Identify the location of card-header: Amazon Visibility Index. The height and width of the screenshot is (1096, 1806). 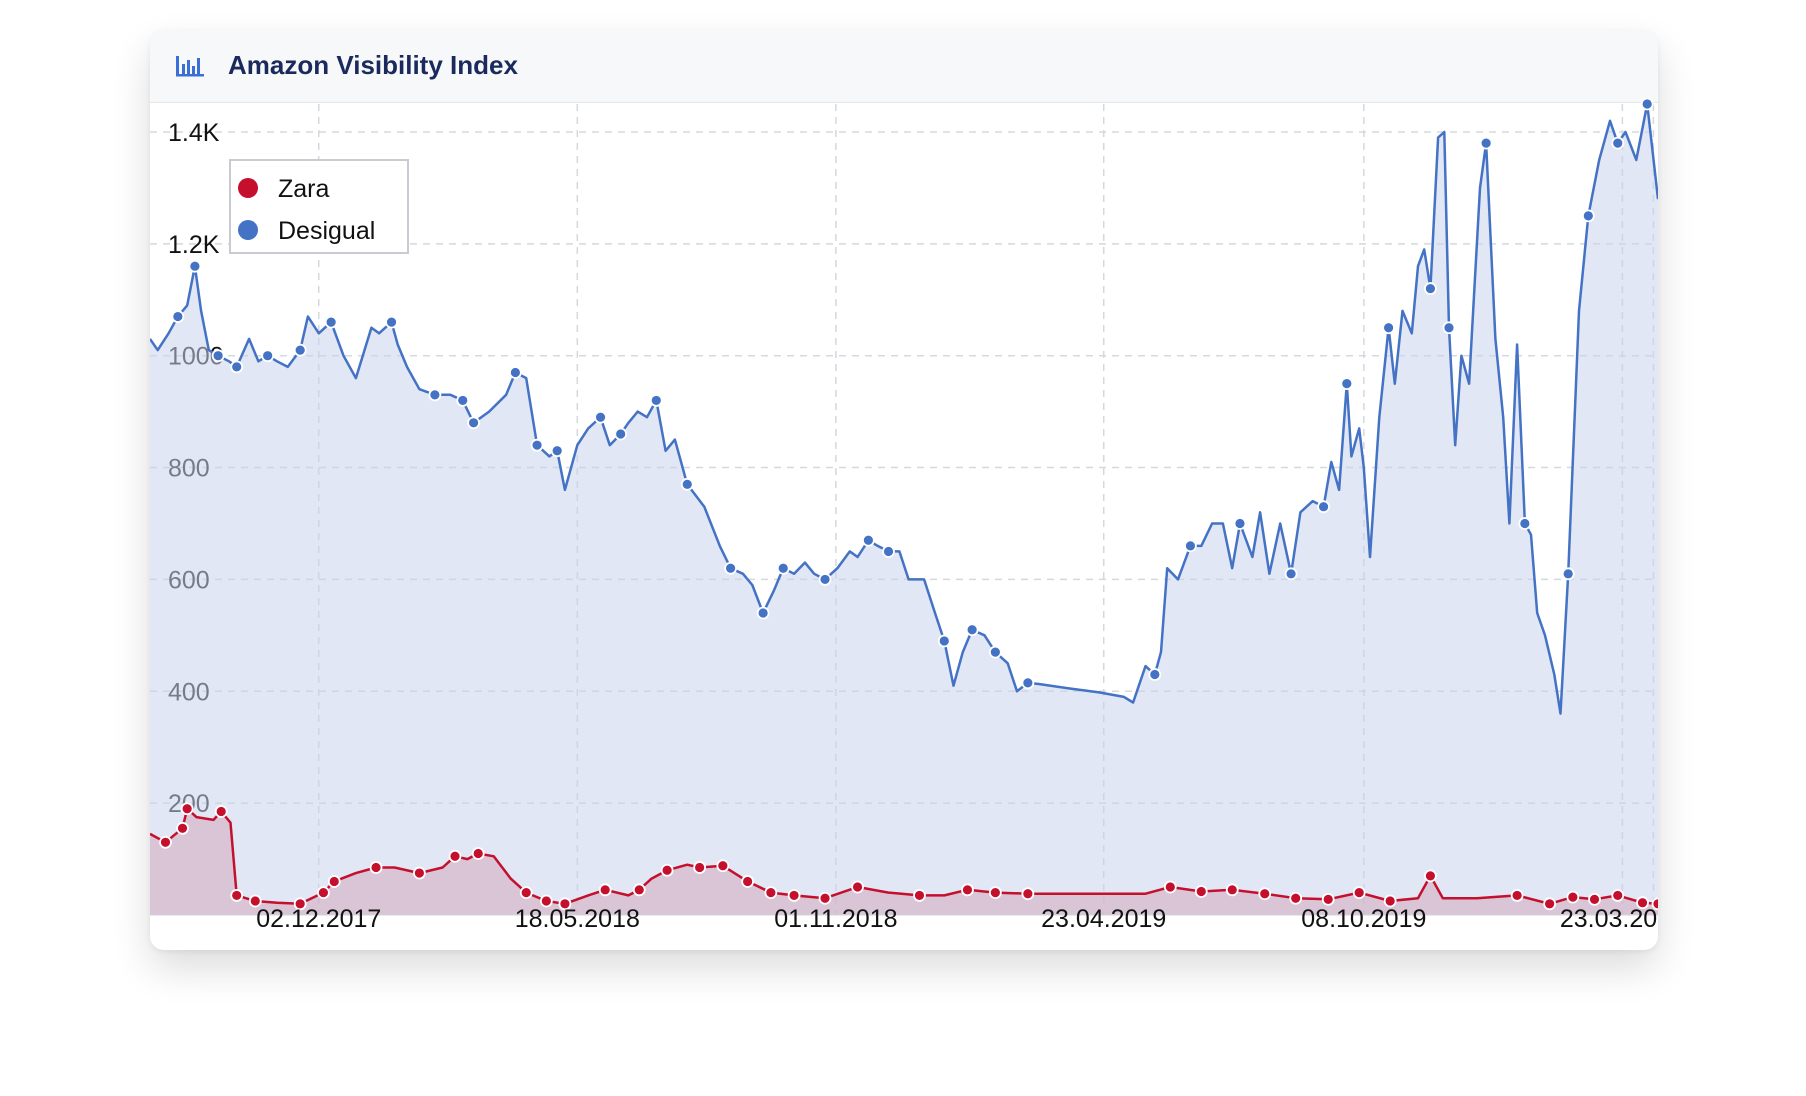
(904, 66).